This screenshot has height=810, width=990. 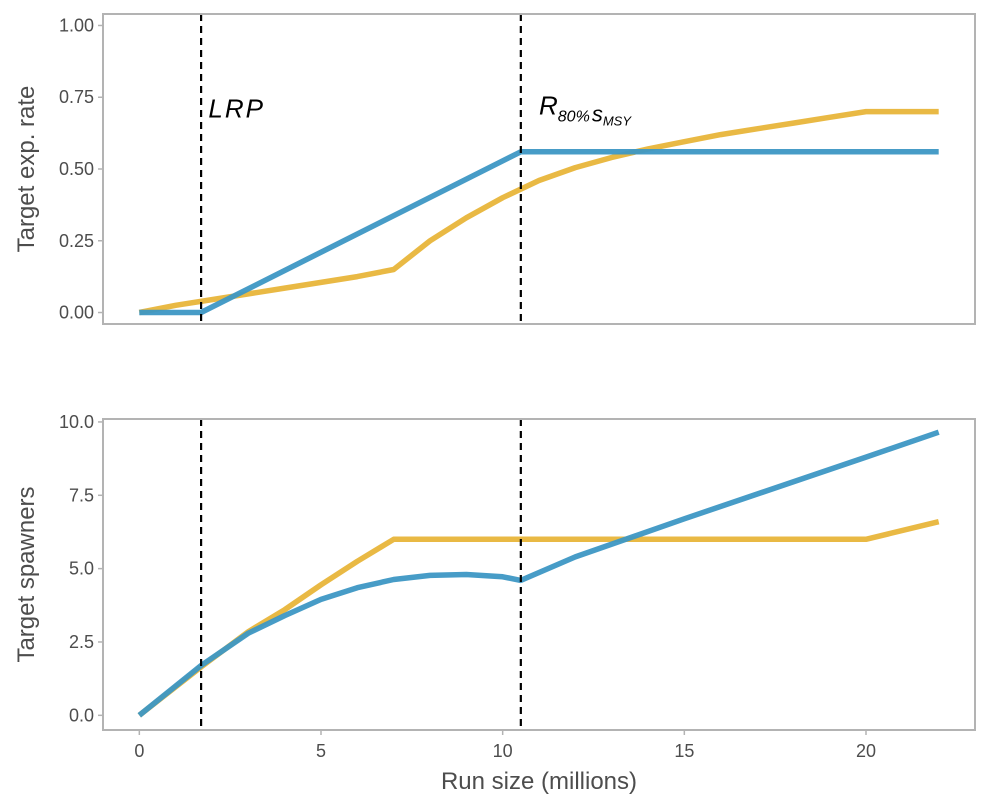 What do you see at coordinates (76, 169) in the screenshot?
I see `y-tick-label: 0.50` at bounding box center [76, 169].